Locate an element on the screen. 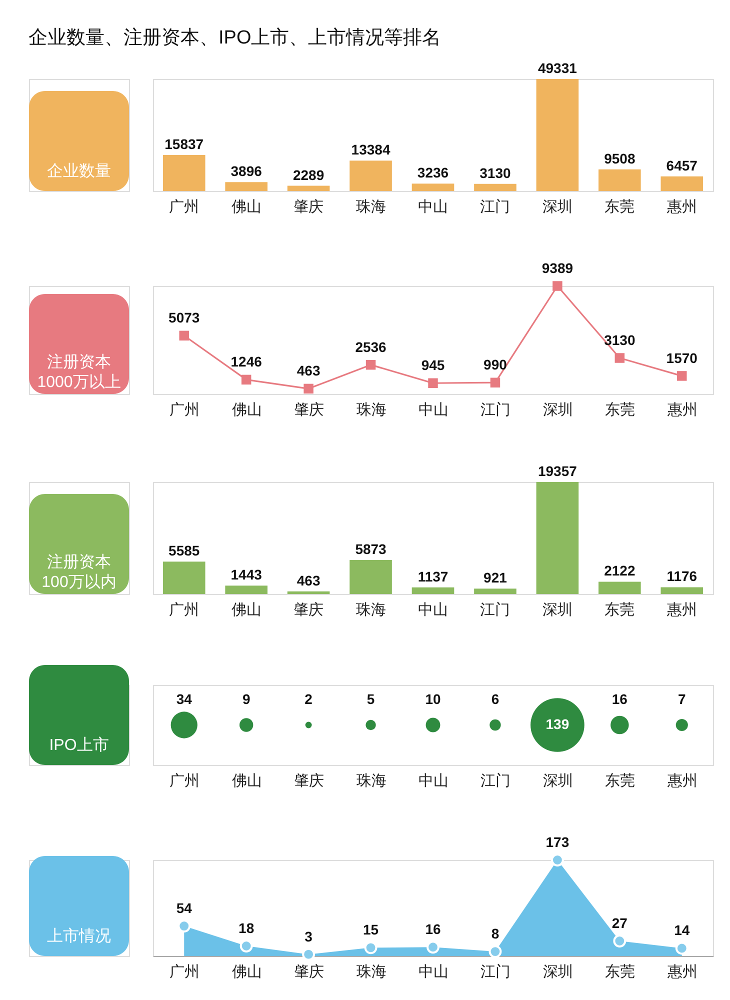  data-label: 14 is located at coordinates (682, 930).